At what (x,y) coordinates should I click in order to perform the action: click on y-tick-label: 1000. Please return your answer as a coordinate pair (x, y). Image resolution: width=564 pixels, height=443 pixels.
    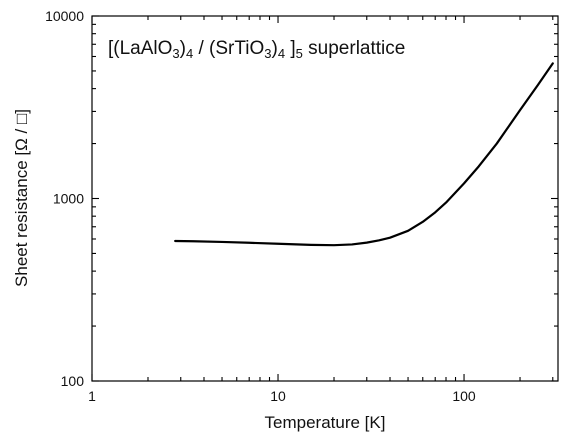
    Looking at the image, I should click on (68, 199).